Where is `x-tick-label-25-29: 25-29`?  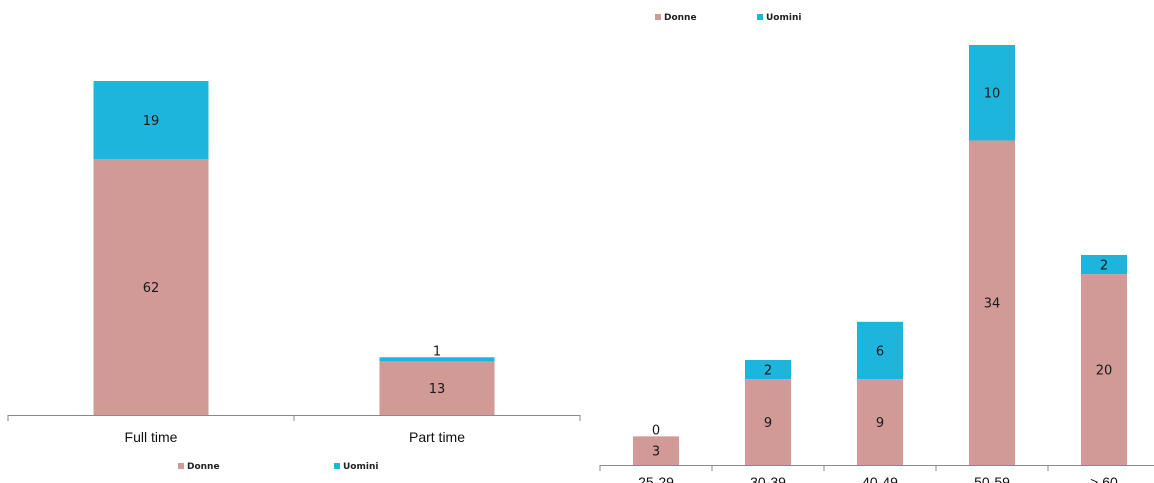 x-tick-label-25-29: 25-29 is located at coordinates (656, 478).